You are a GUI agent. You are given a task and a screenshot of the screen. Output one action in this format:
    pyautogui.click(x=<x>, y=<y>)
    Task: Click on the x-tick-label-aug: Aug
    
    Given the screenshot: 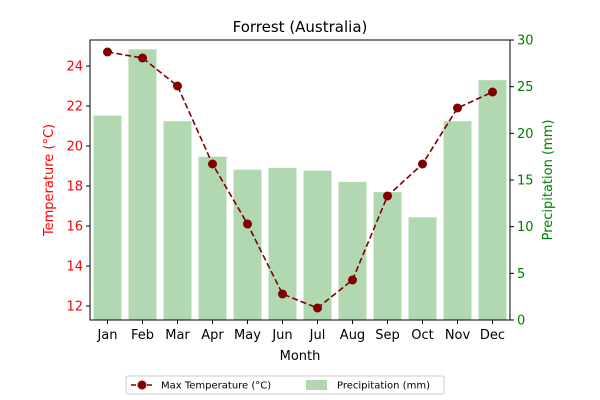 What is the action you would take?
    pyautogui.click(x=352, y=335)
    